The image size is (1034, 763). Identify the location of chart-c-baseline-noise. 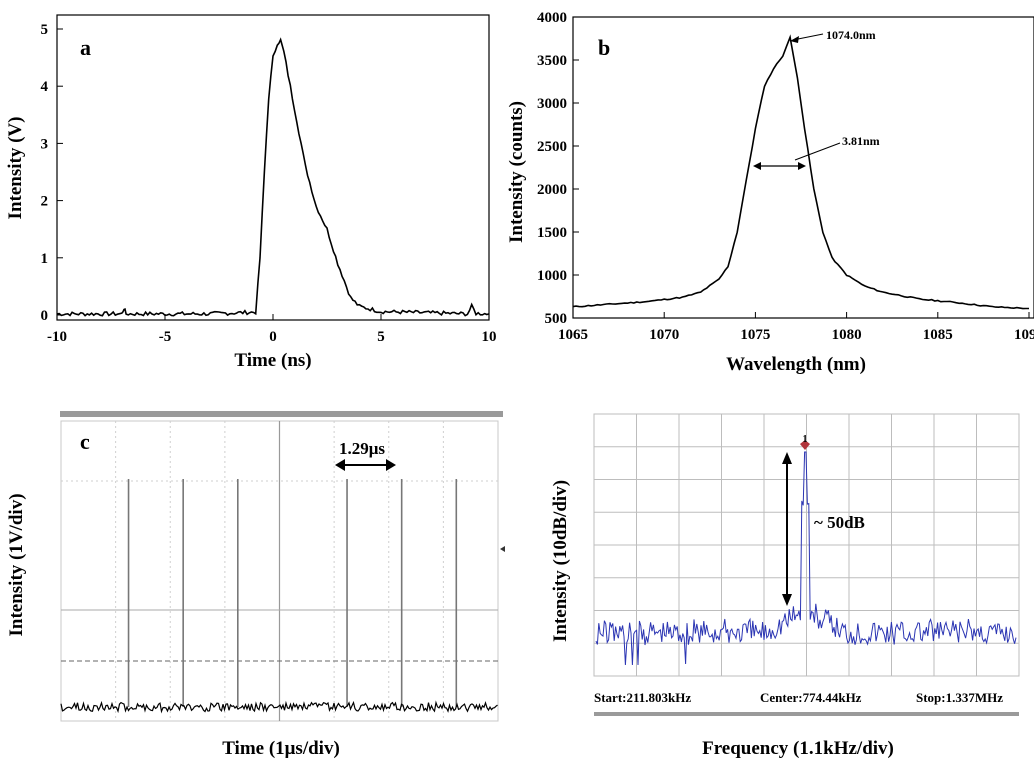
(279, 707).